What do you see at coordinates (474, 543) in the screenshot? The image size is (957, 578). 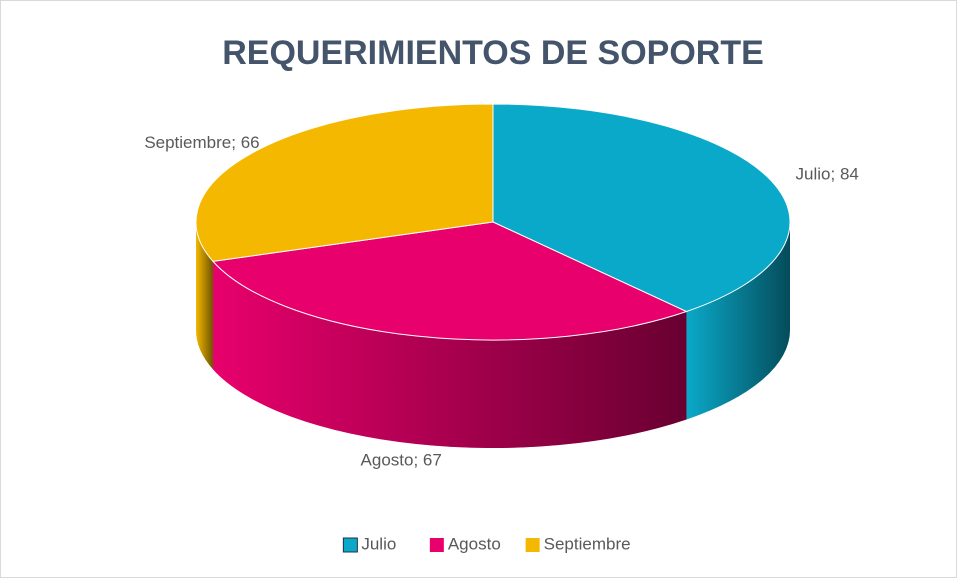 I see `legend-label: Agosto` at bounding box center [474, 543].